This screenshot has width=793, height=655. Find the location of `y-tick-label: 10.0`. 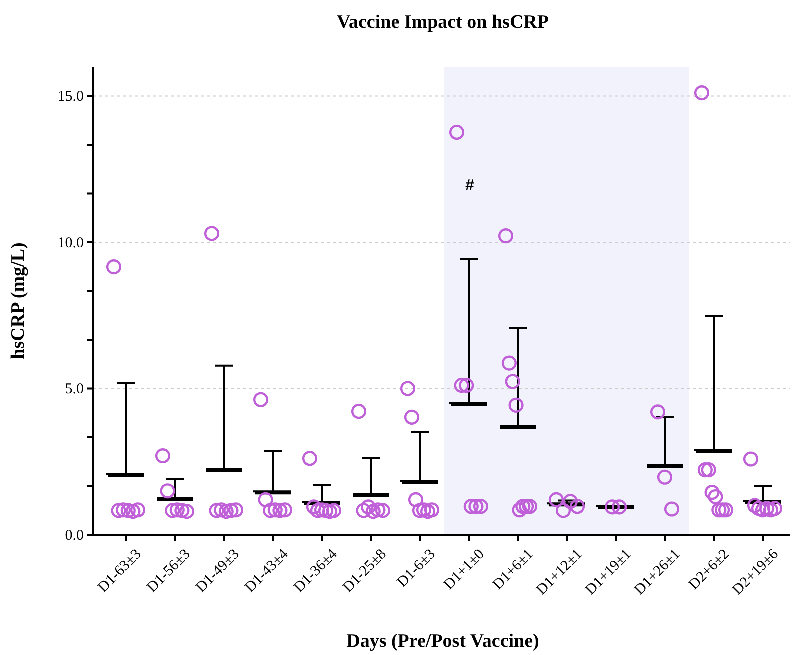

y-tick-label: 10.0 is located at coordinates (71, 243).